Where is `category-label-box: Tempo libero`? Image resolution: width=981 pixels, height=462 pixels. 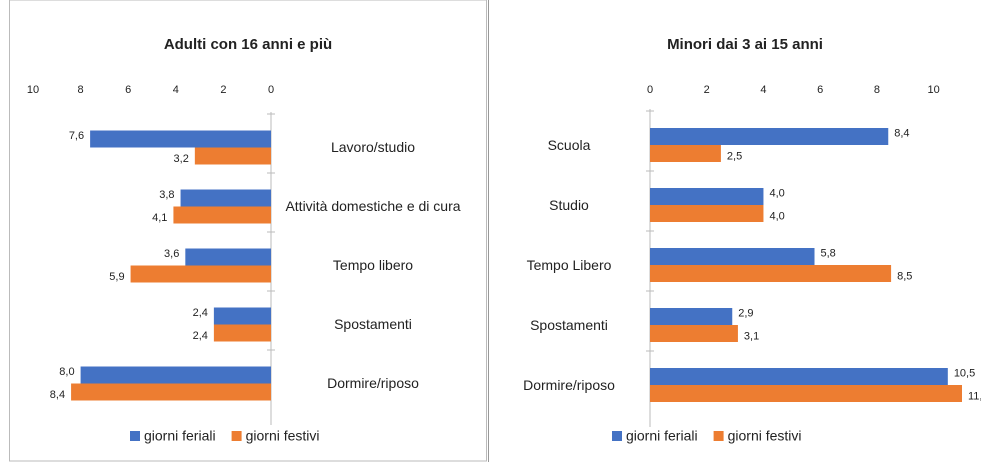 category-label-box: Tempo libero is located at coordinates (373, 265).